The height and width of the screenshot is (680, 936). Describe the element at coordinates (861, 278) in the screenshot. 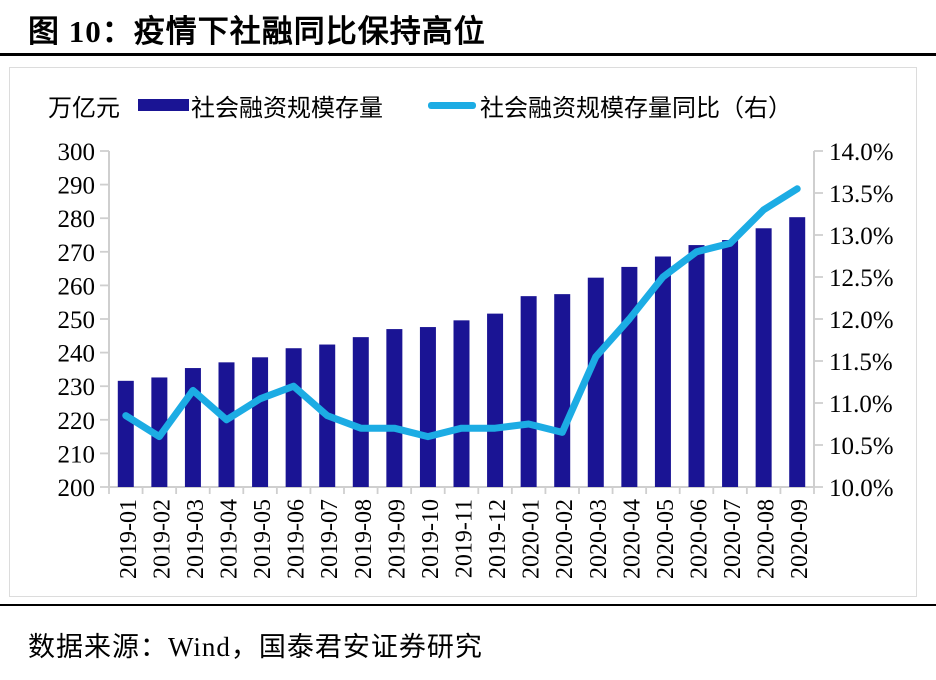

I see `right-axis-tick-label: 12.5%` at that location.